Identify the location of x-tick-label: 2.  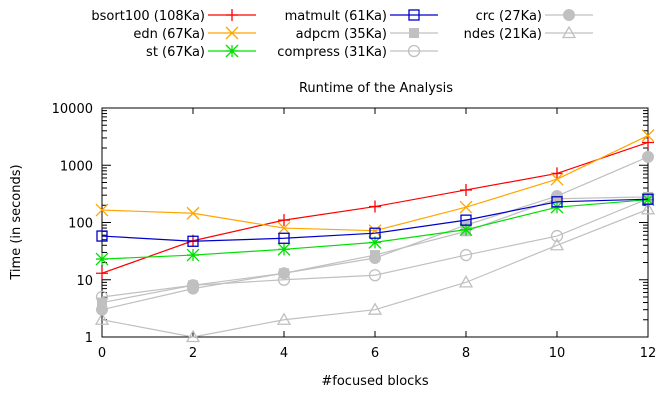
(193, 353).